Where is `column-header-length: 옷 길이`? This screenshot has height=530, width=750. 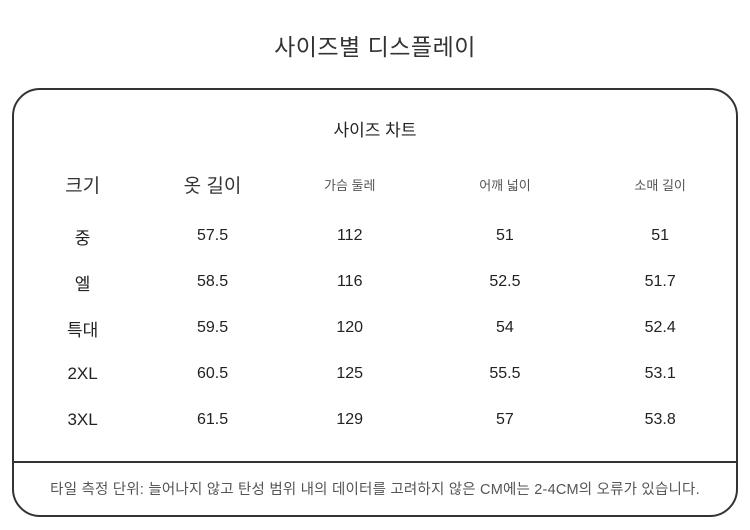 column-header-length: 옷 길이 is located at coordinates (212, 186).